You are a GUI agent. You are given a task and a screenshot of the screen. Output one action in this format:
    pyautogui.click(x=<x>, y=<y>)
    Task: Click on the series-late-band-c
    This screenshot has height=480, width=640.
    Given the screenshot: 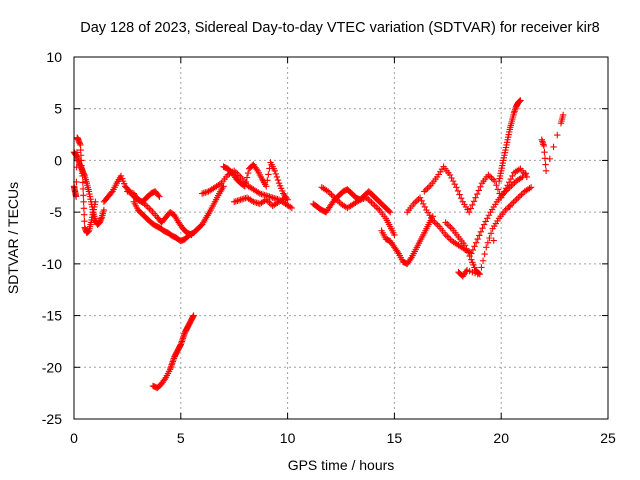 What is the action you would take?
    pyautogui.click(x=488, y=231)
    